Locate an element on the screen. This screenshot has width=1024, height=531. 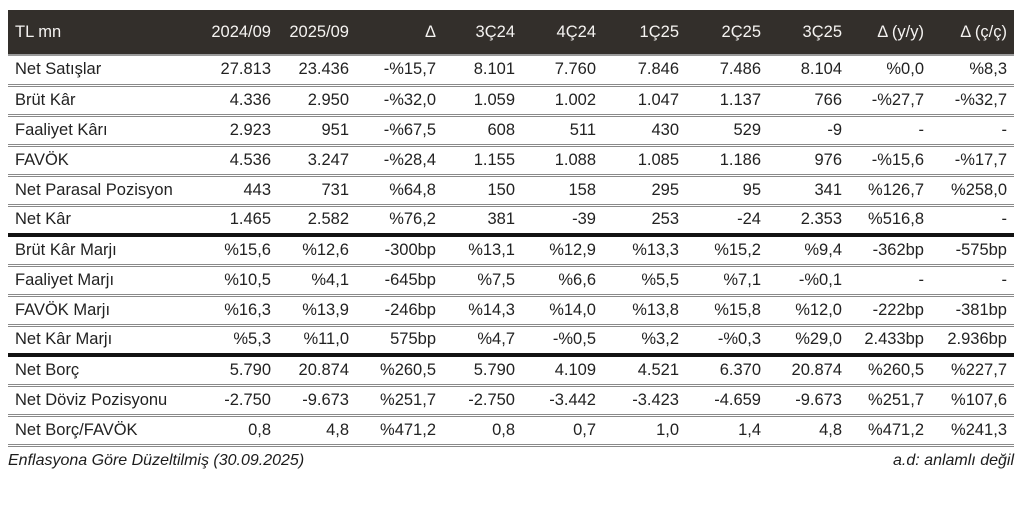
value-cell: %16,3 is located at coordinates (238, 311).